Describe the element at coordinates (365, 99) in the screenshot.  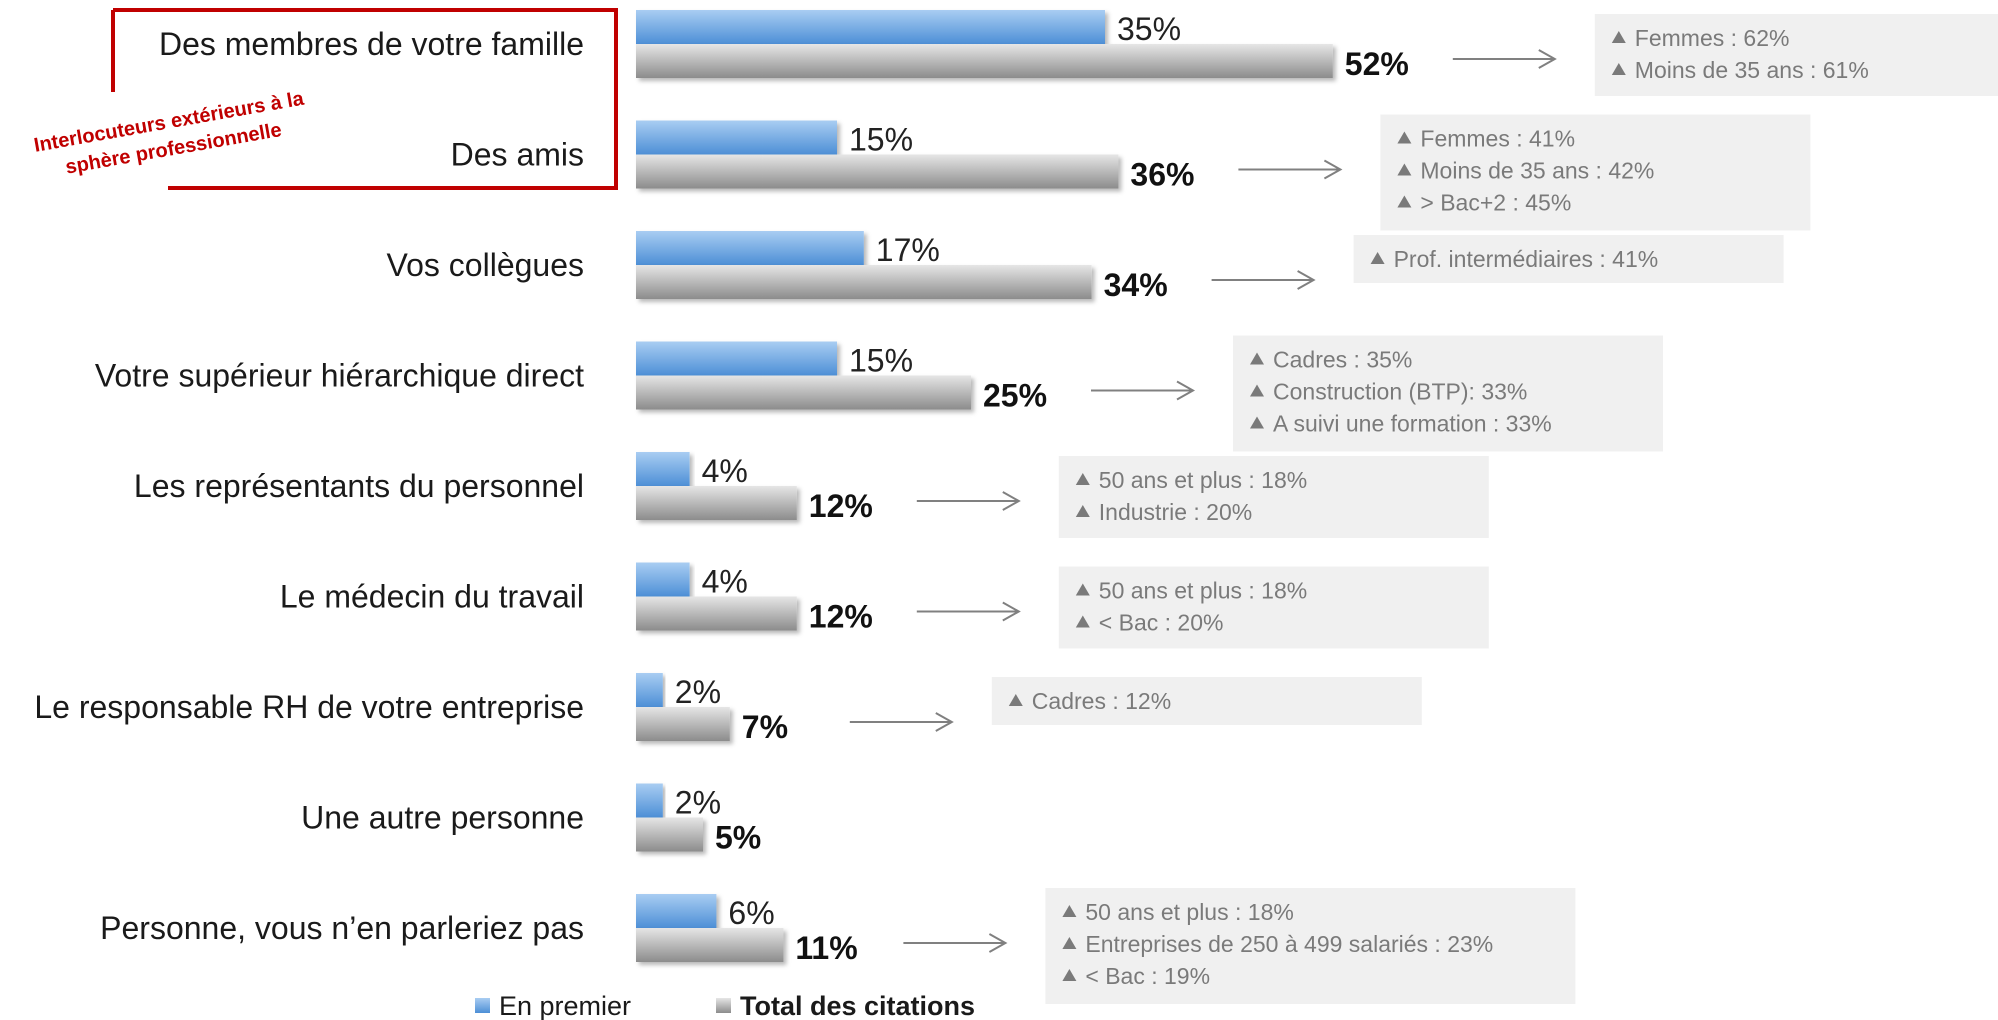
I see `callout-bracket` at that location.